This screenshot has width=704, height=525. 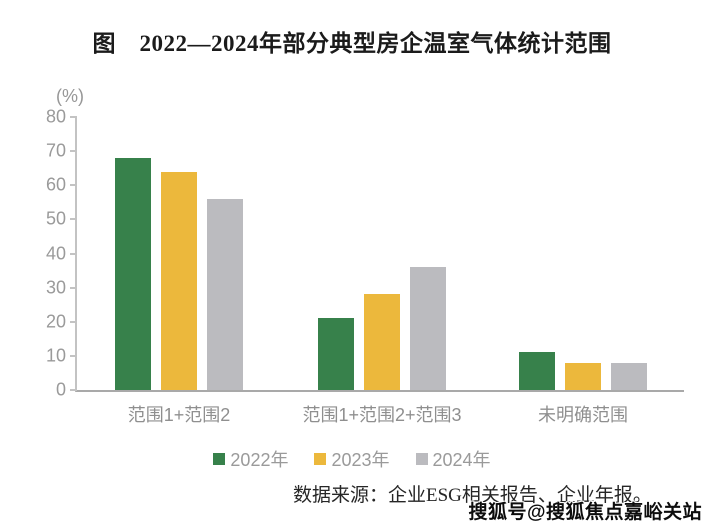 I want to click on x-category-label-0: 范围1+范围2, so click(x=179, y=415).